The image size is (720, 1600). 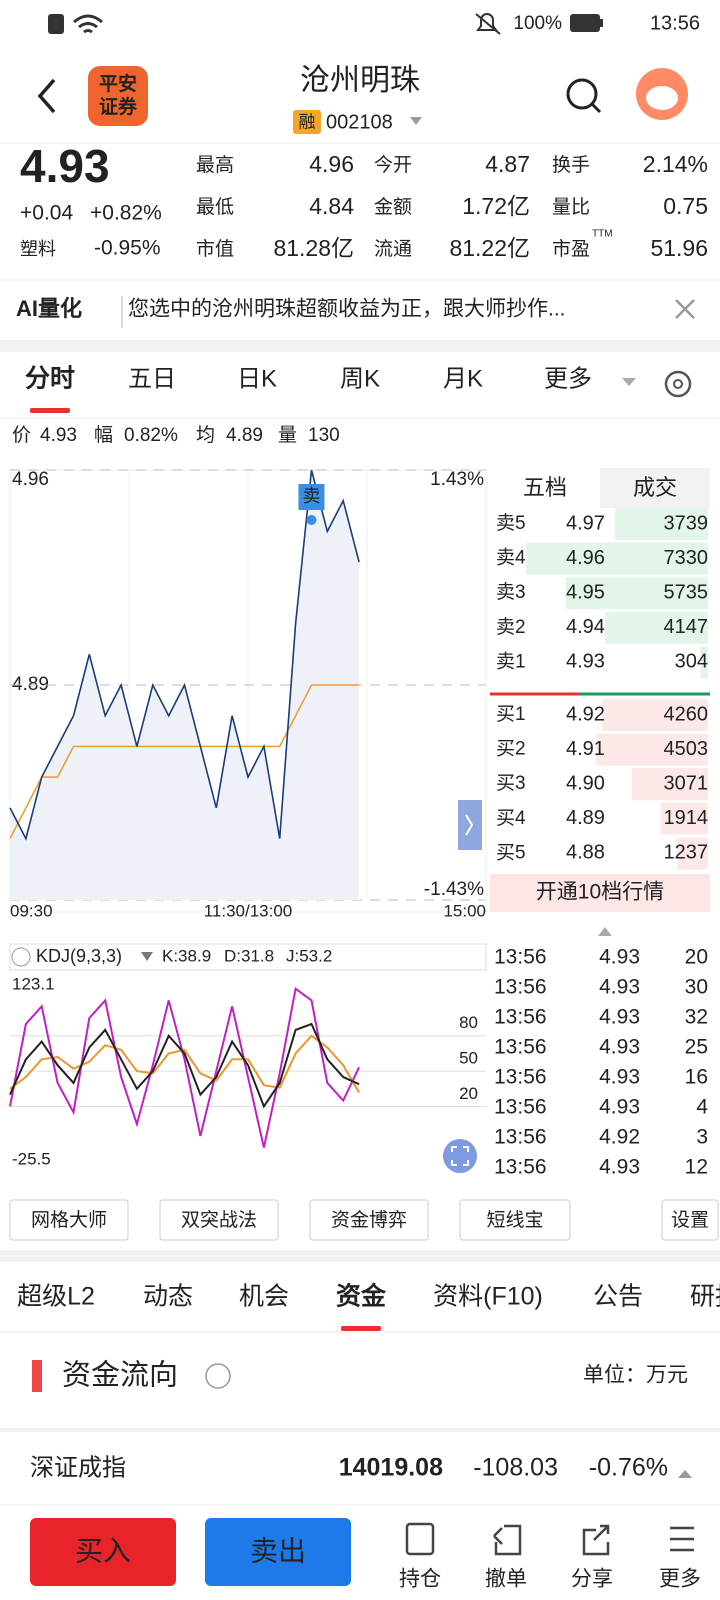 I want to click on kdj-header, so click(x=248, y=957).